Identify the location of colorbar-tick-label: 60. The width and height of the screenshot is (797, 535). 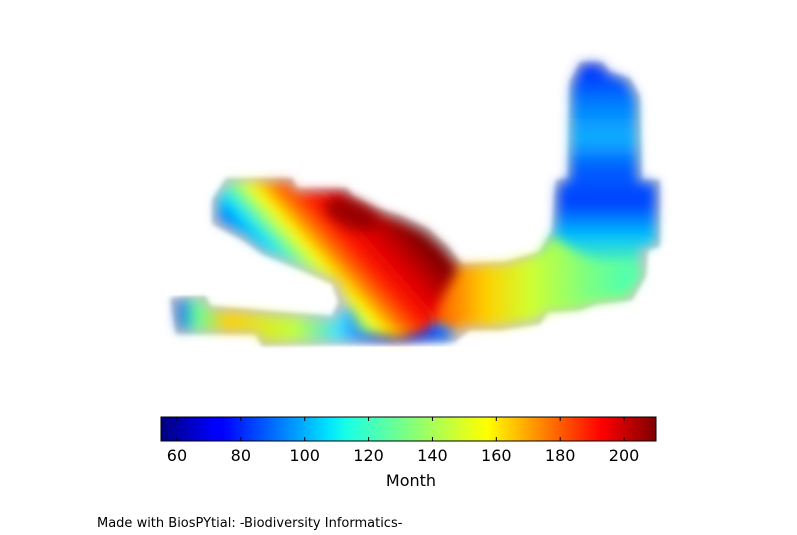
(177, 455).